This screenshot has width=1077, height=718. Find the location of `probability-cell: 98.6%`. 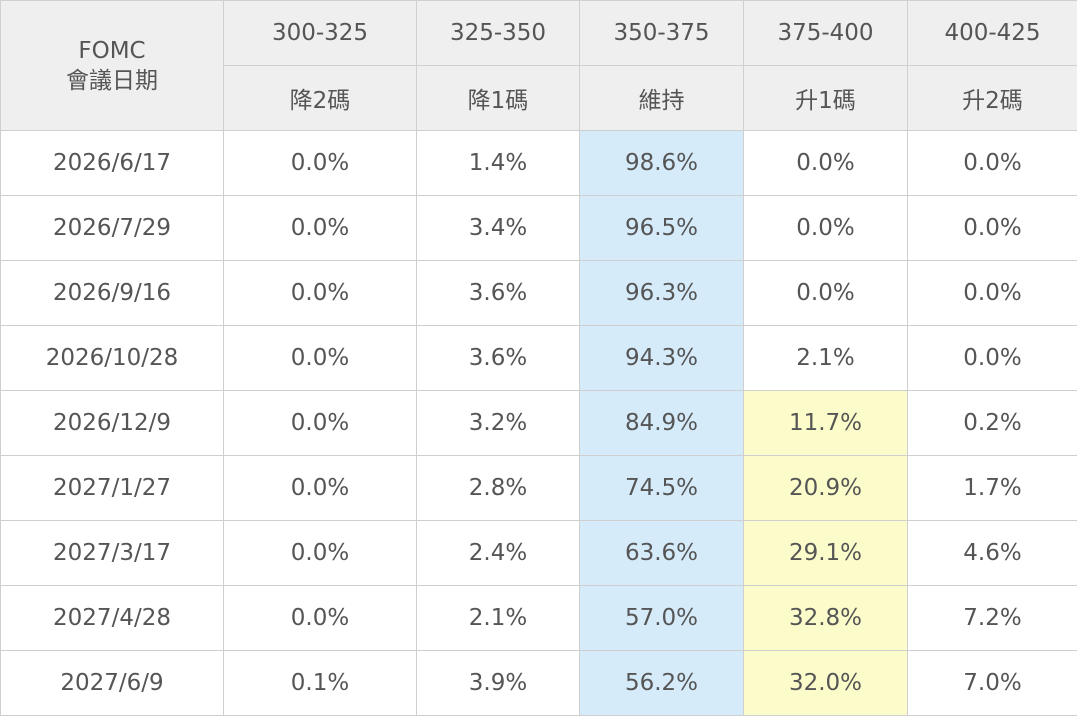

probability-cell: 98.6% is located at coordinates (661, 163).